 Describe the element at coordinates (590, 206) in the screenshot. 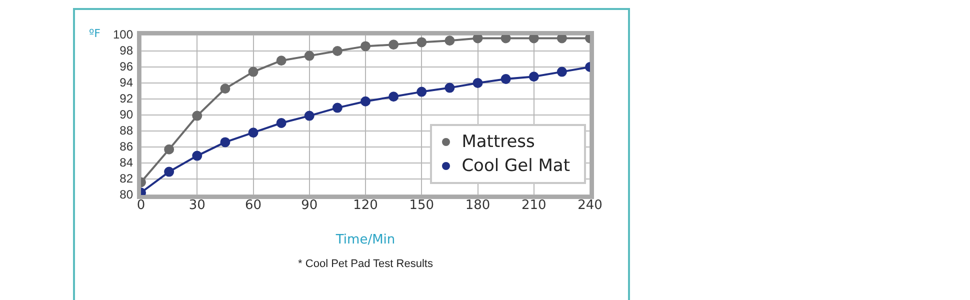

I see `x-tick-label: 240` at that location.